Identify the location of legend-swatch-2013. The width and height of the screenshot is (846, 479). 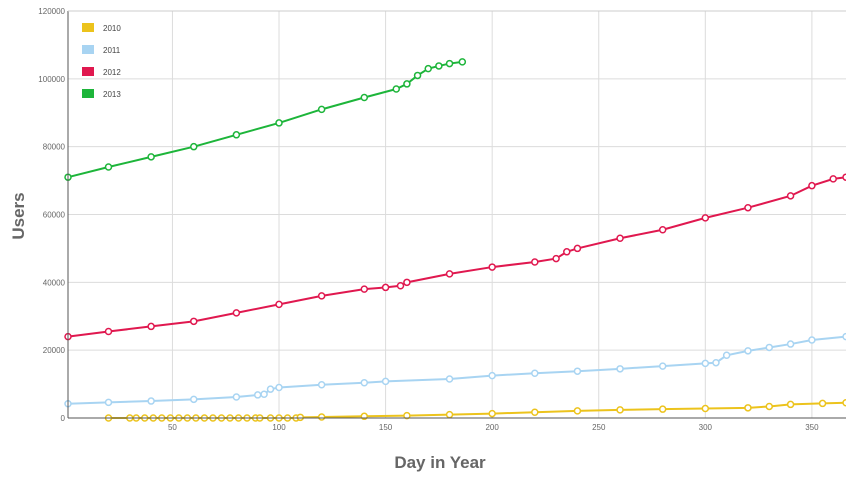
(88, 93).